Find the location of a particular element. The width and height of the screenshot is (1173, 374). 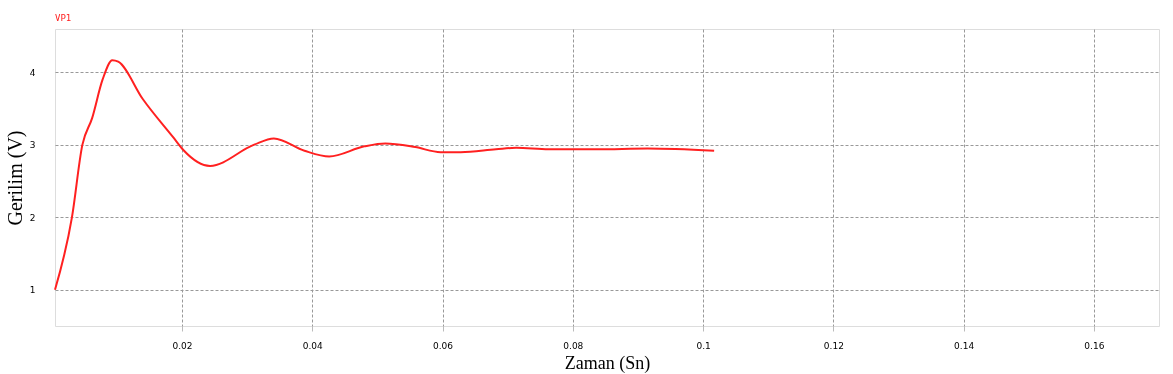

x-tick-label: 0.1 is located at coordinates (703, 345).